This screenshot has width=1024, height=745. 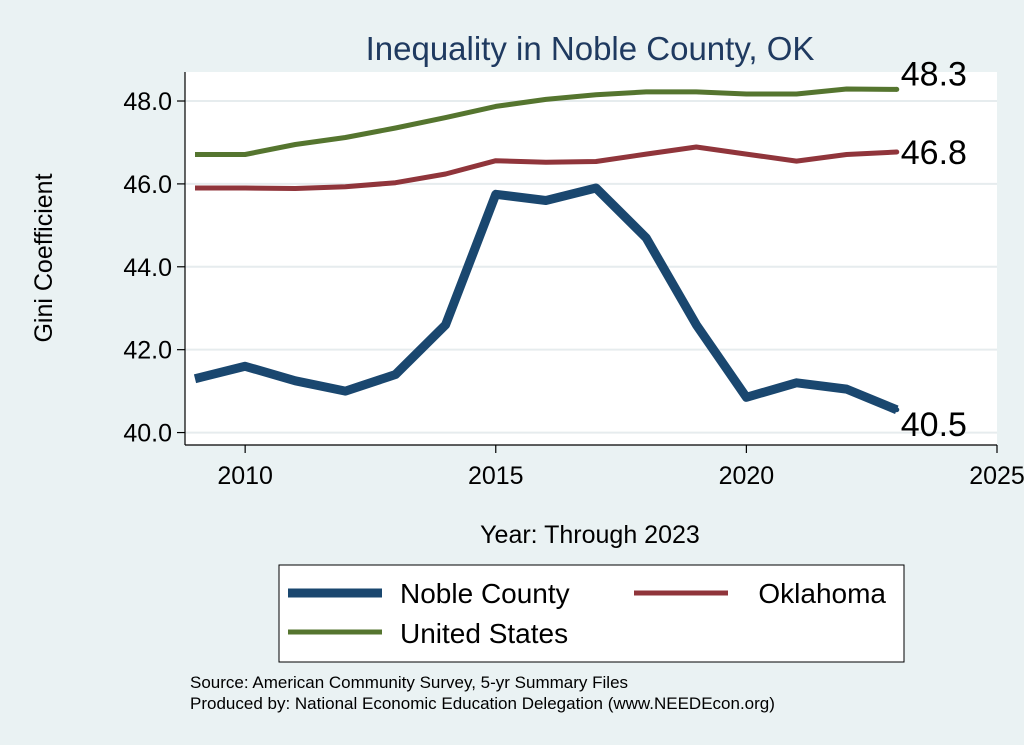 I want to click on y-tick-label-2: 44.0, so click(x=147, y=268).